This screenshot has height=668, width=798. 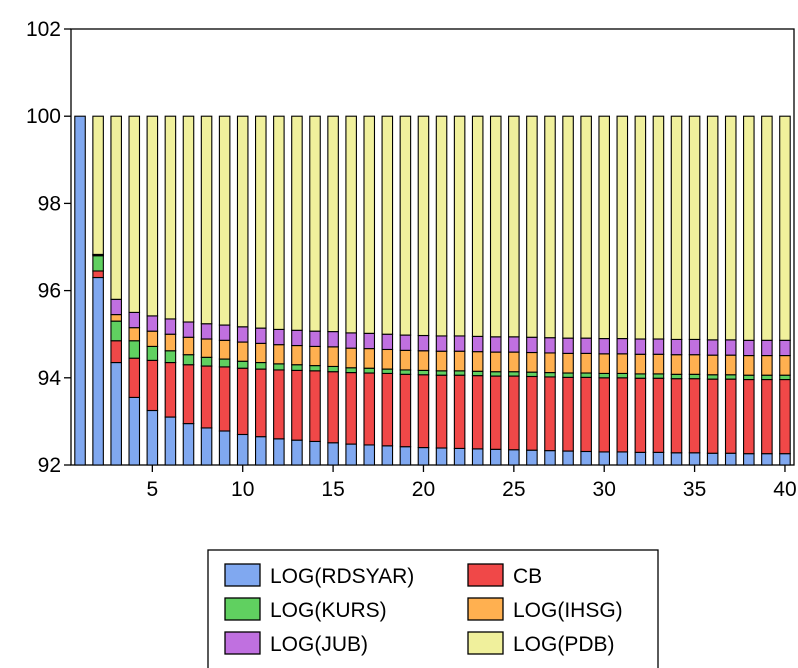 I want to click on legend-label-1: LOG(RDSYAR), so click(x=342, y=576).